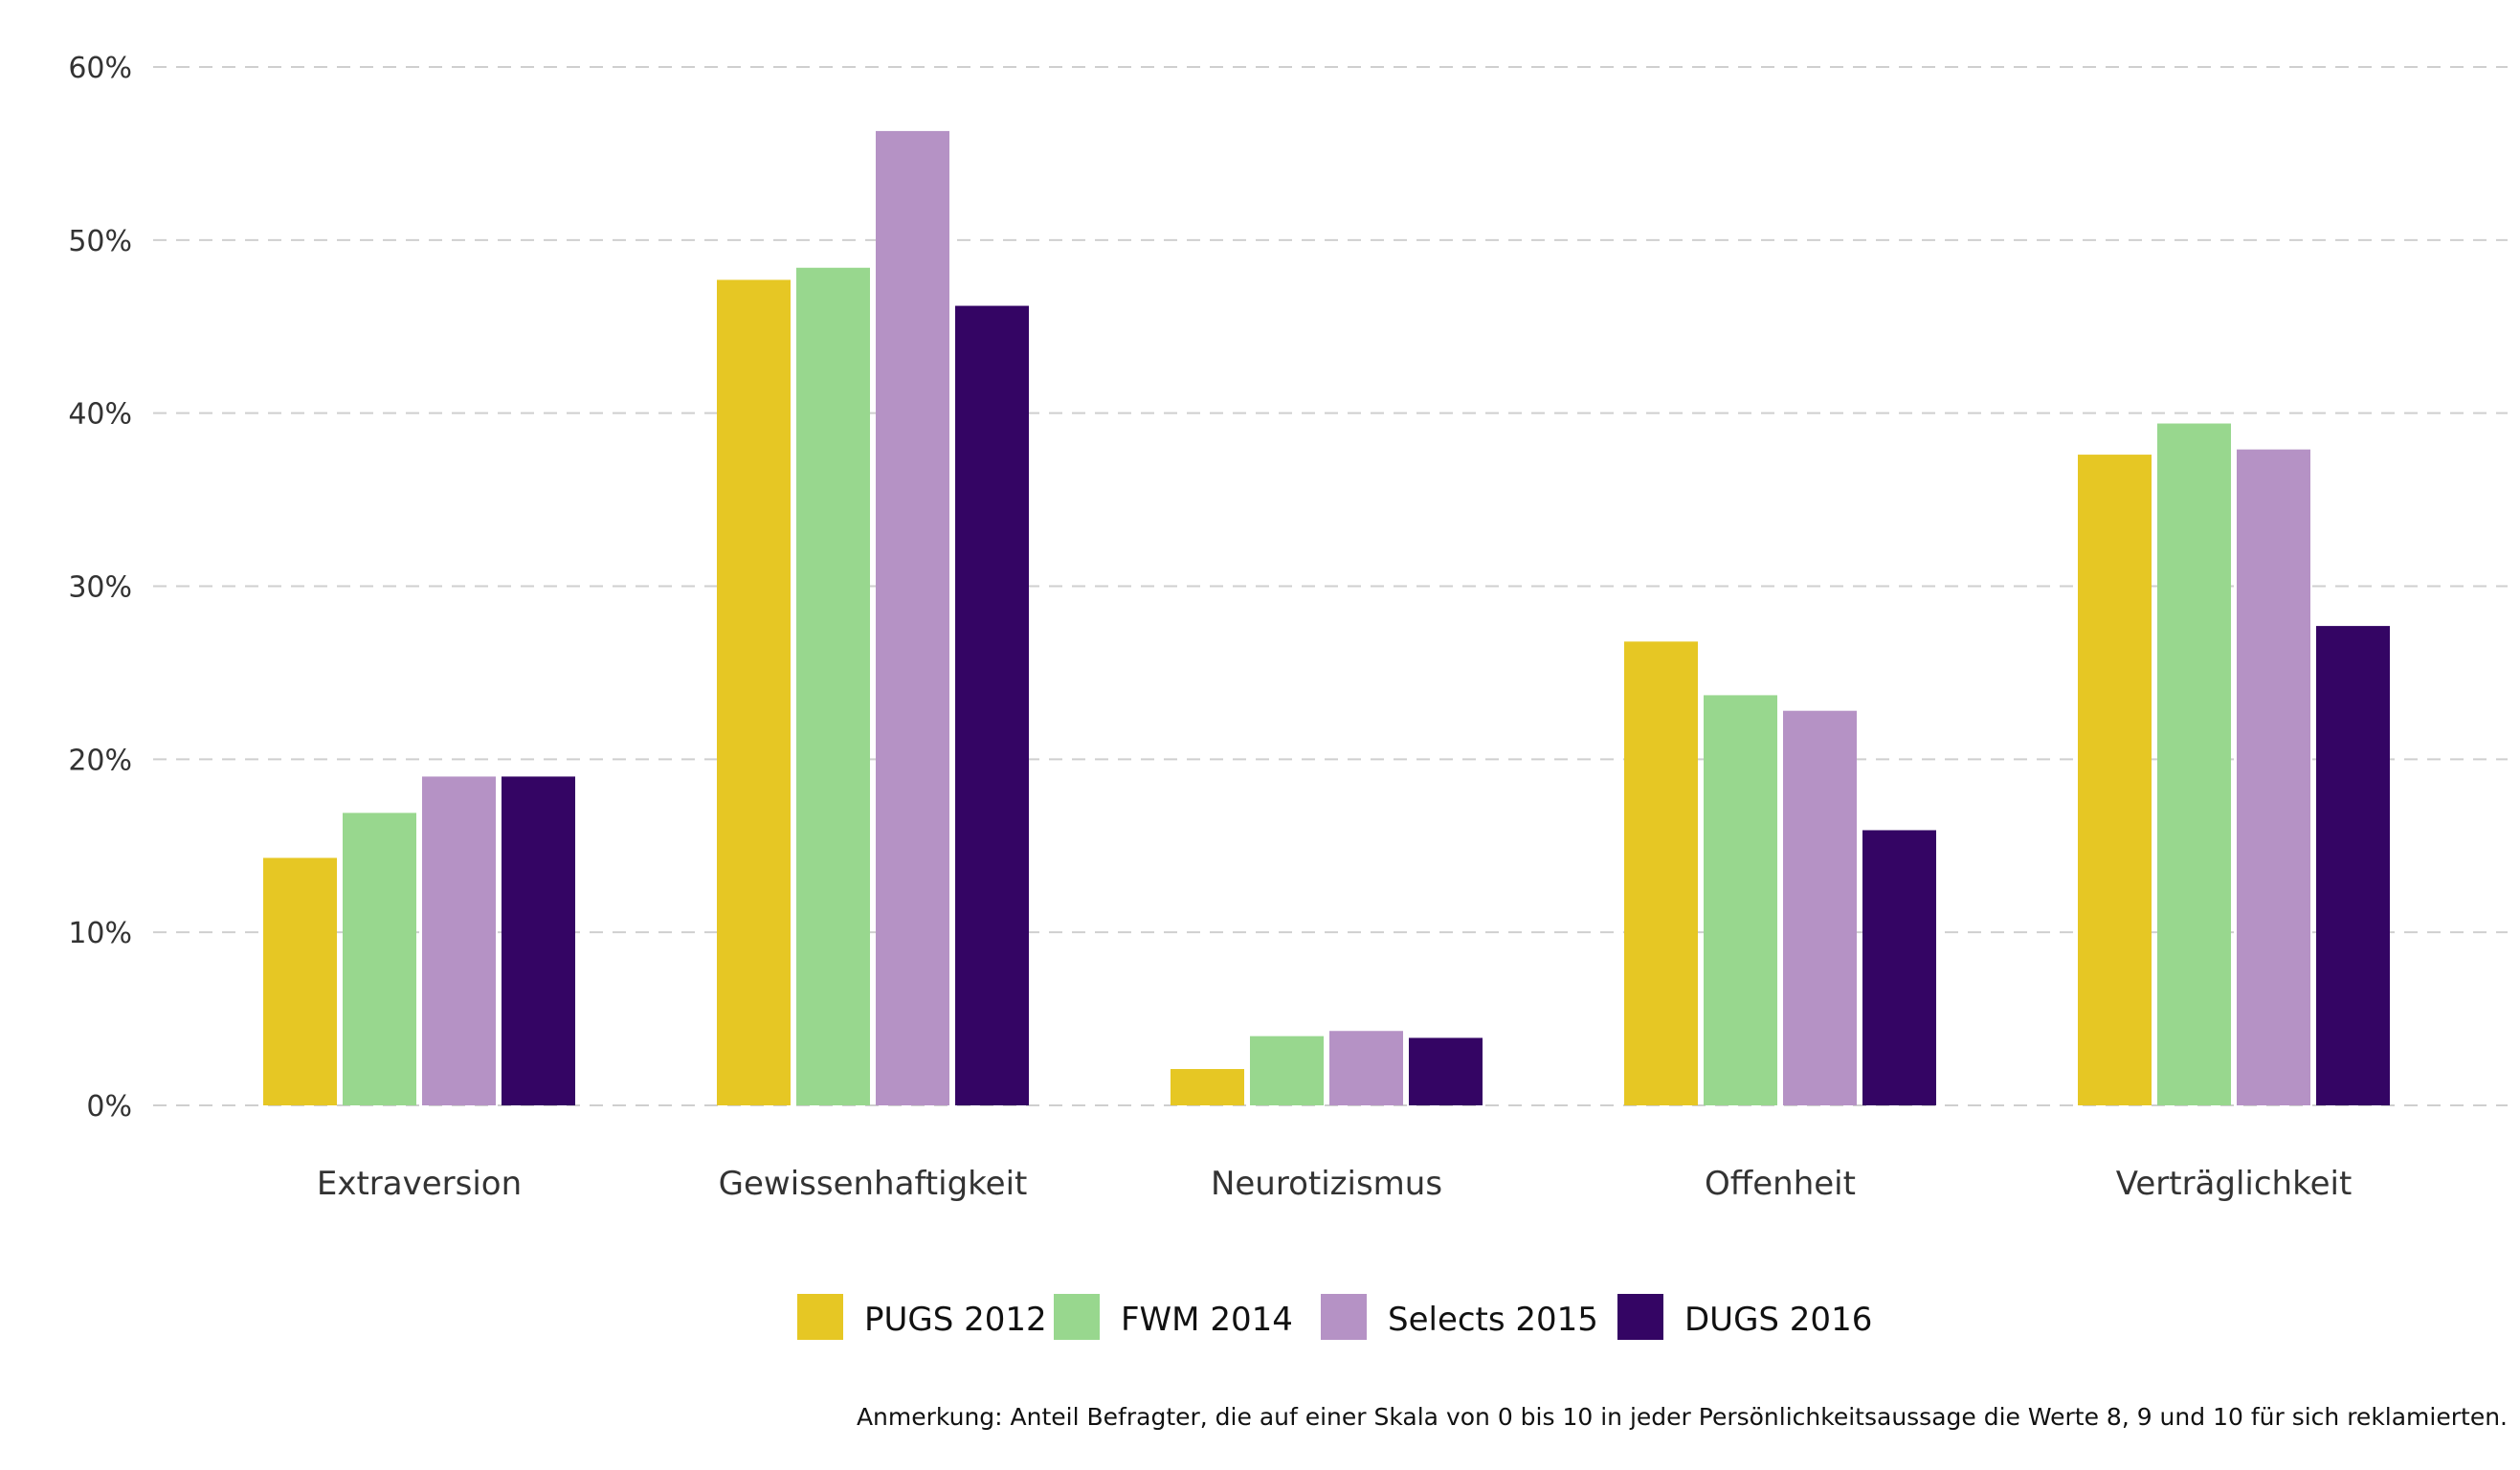 This screenshot has width=2520, height=1470. Describe the element at coordinates (1493, 1320) in the screenshot. I see `legend-label: Selects 2015` at that location.